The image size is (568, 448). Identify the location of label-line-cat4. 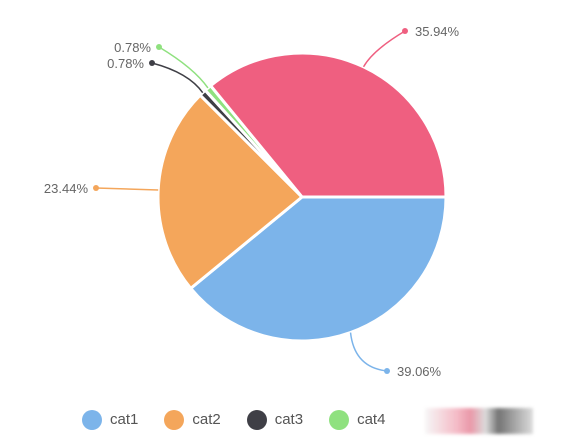
(183, 67).